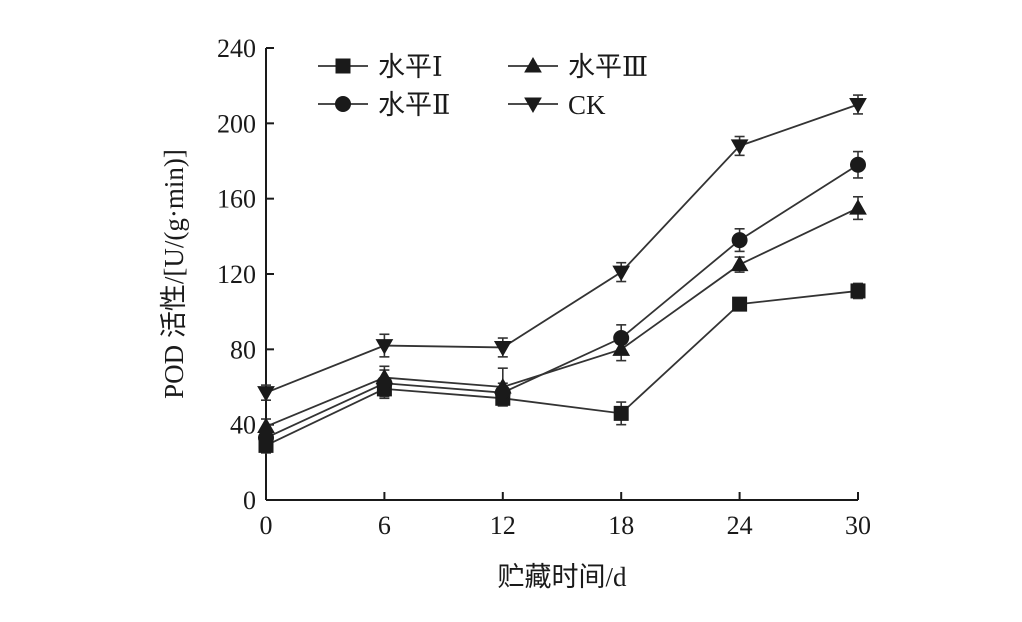 Image resolution: width=1022 pixels, height=622 pixels. Describe the element at coordinates (587, 105) in the screenshot. I see `legend-label: CK` at that location.